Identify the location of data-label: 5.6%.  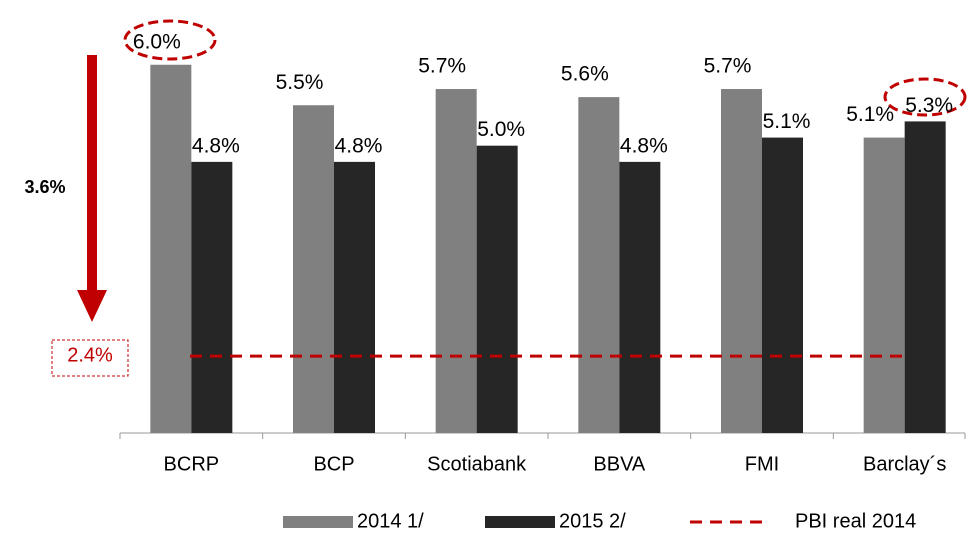
(585, 74).